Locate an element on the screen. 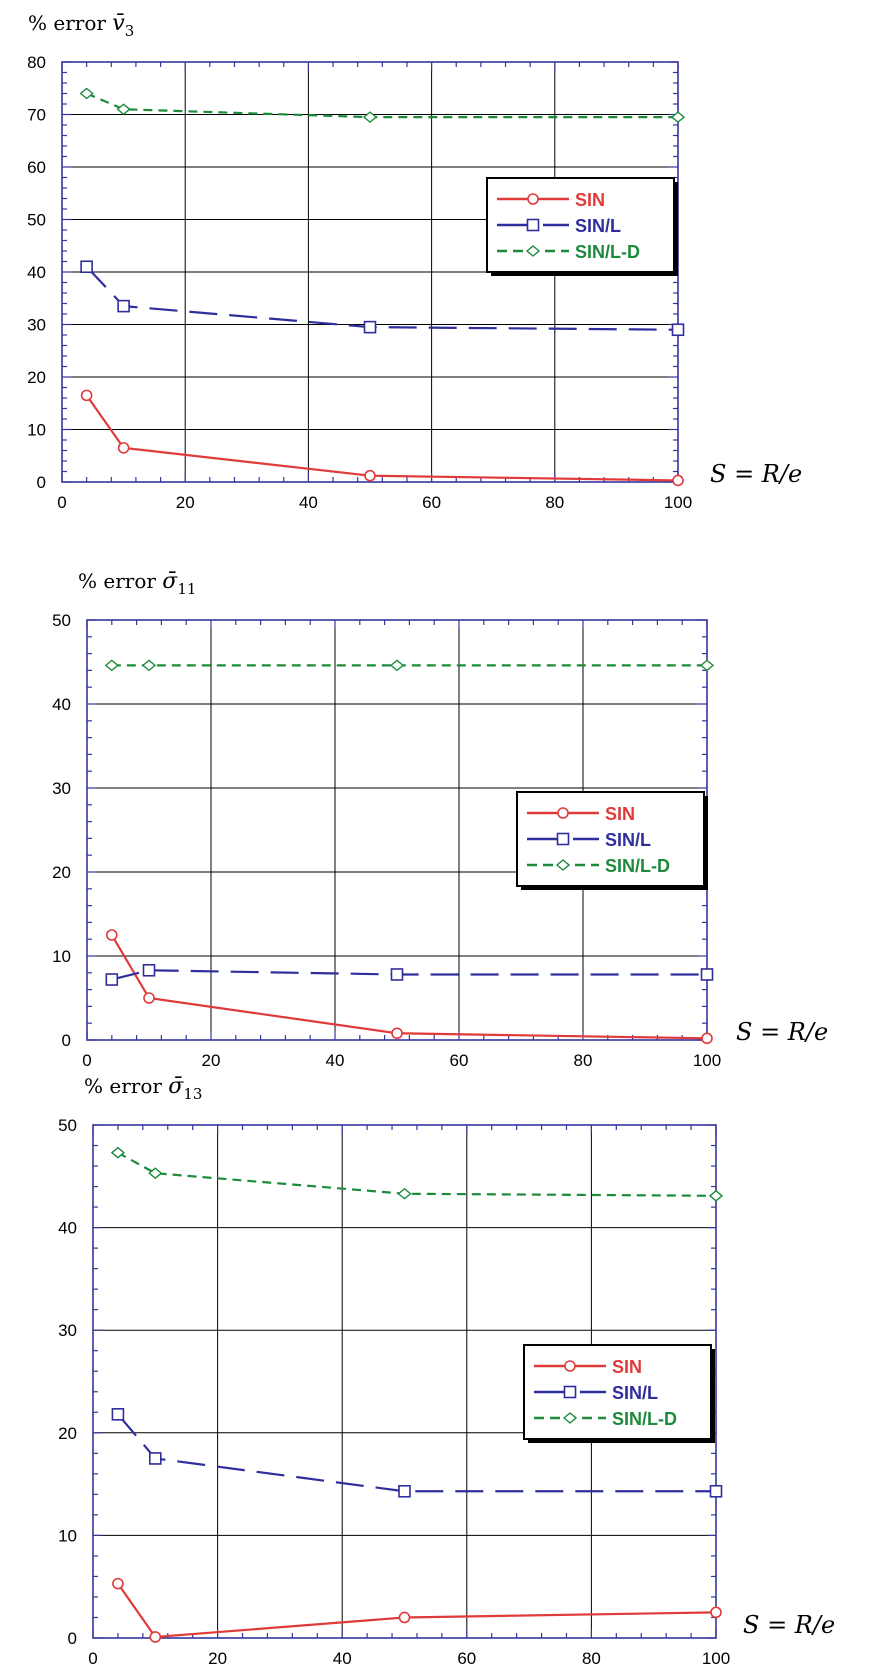 Image resolution: width=874 pixels, height=1679 pixels. series-line-sin-l-d is located at coordinates (417, 1174).